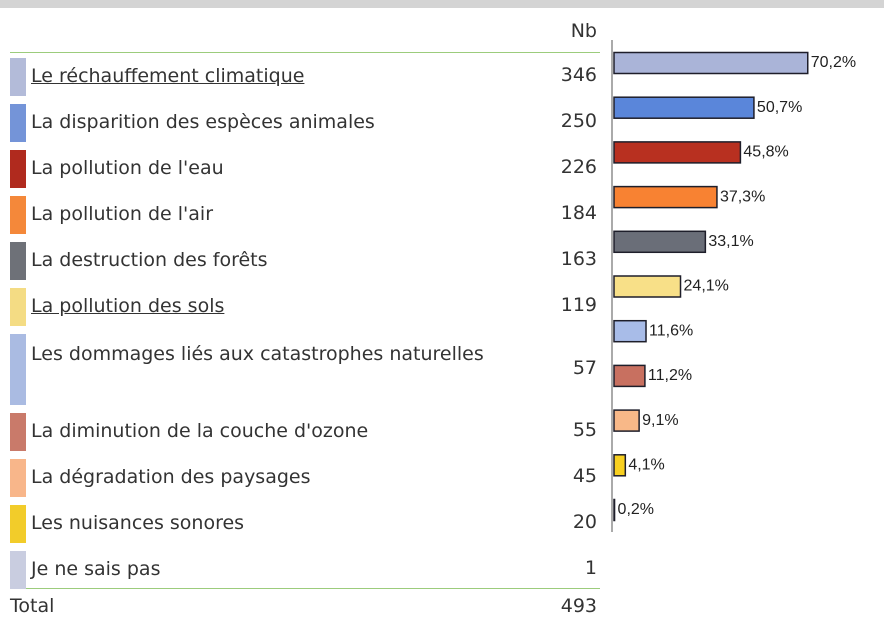 The height and width of the screenshot is (624, 884). Describe the element at coordinates (779, 107) in the screenshot. I see `value-label: 50,7%` at that location.